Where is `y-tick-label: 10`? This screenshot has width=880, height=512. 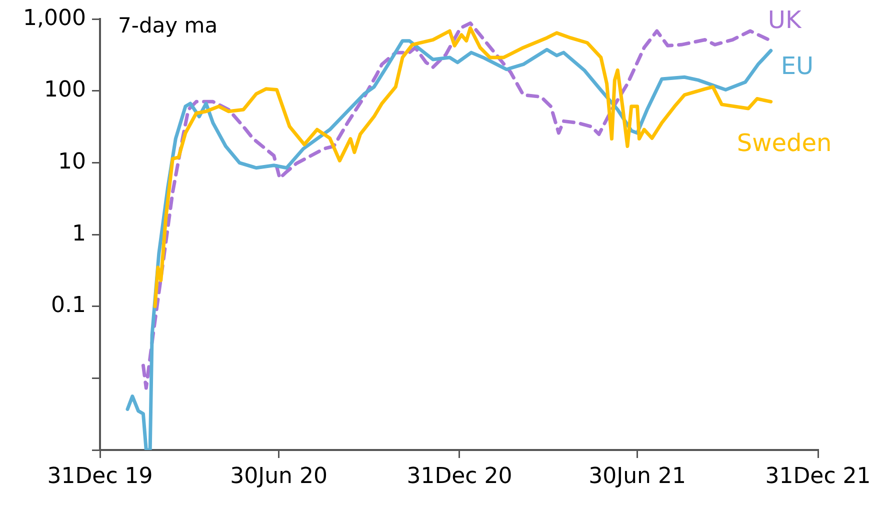 y-tick-label: 10 is located at coordinates (72, 162).